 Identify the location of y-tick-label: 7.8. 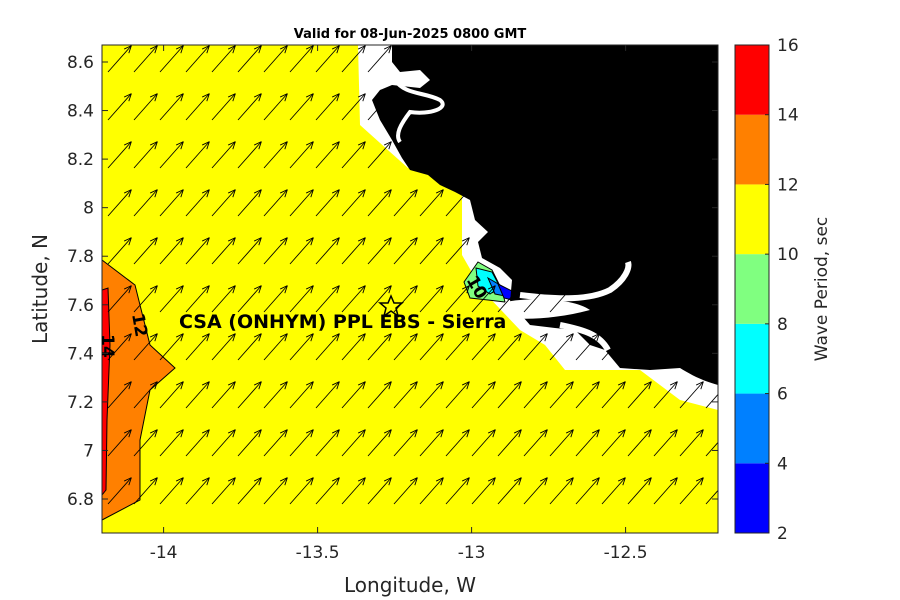
(80, 257).